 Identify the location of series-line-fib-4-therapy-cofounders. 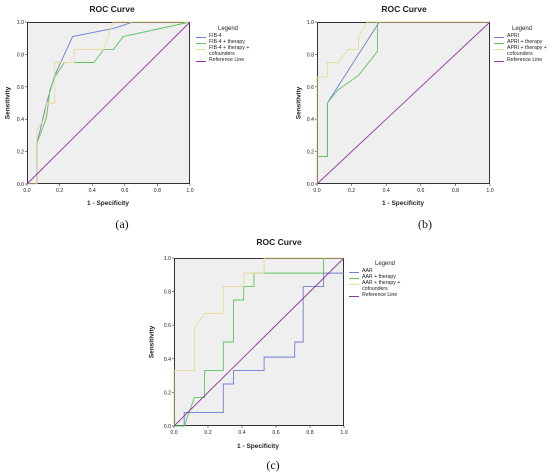
(108, 103).